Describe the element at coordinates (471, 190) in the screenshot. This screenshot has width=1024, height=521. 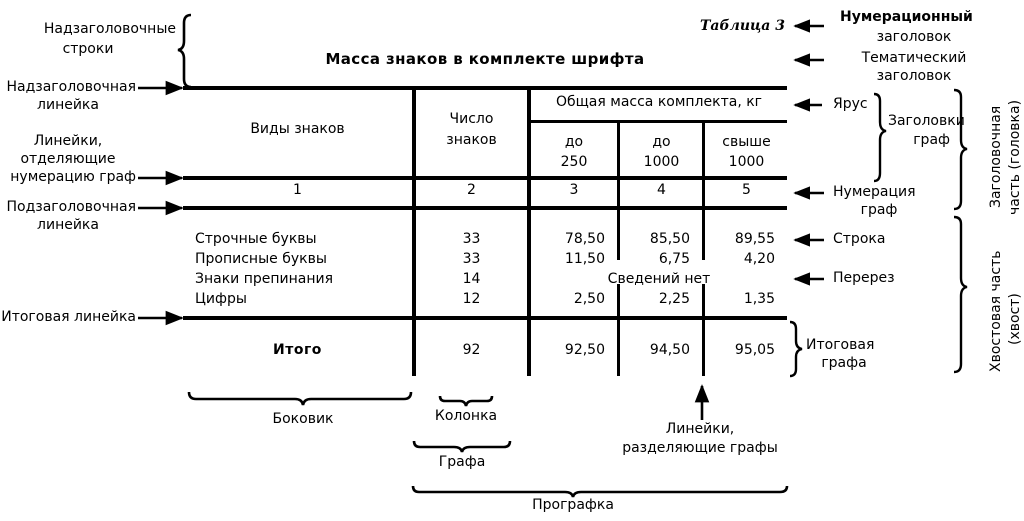
I see `numbering-cell-2: 2` at that location.